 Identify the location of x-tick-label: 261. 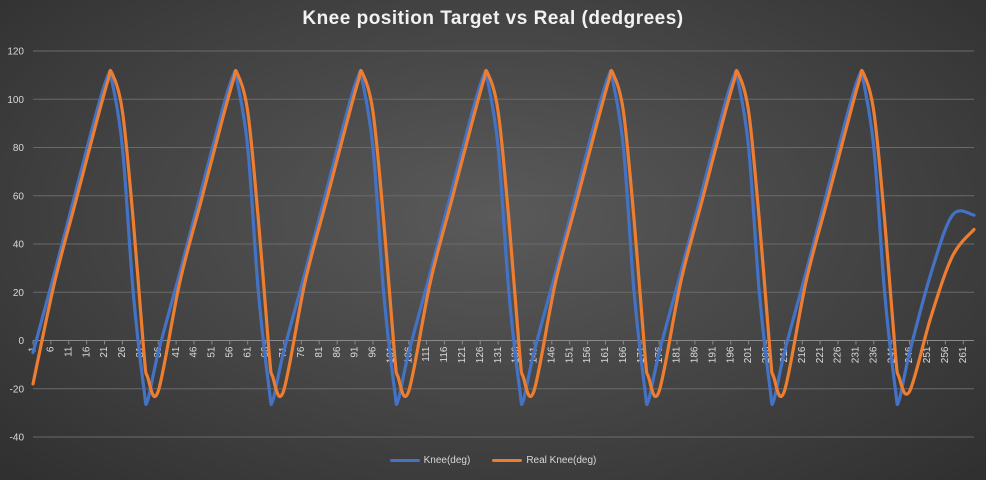
(963, 354).